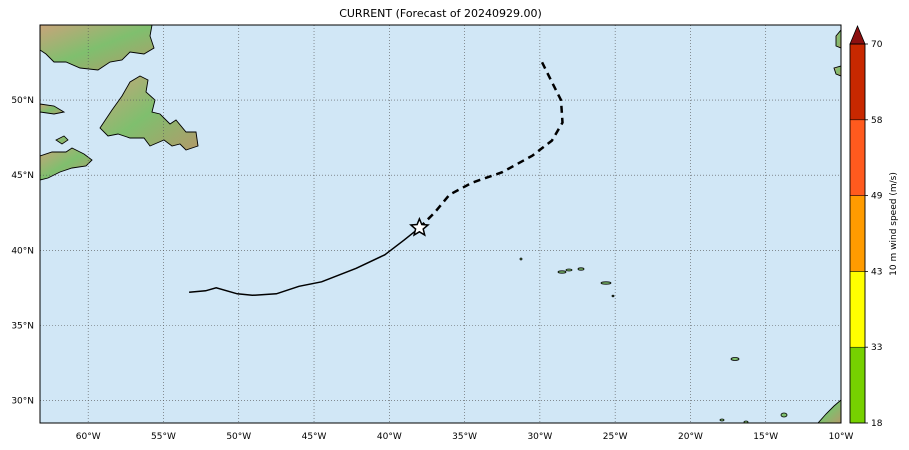 The width and height of the screenshot is (909, 450). I want to click on landmass-newfoundland, so click(149, 113).